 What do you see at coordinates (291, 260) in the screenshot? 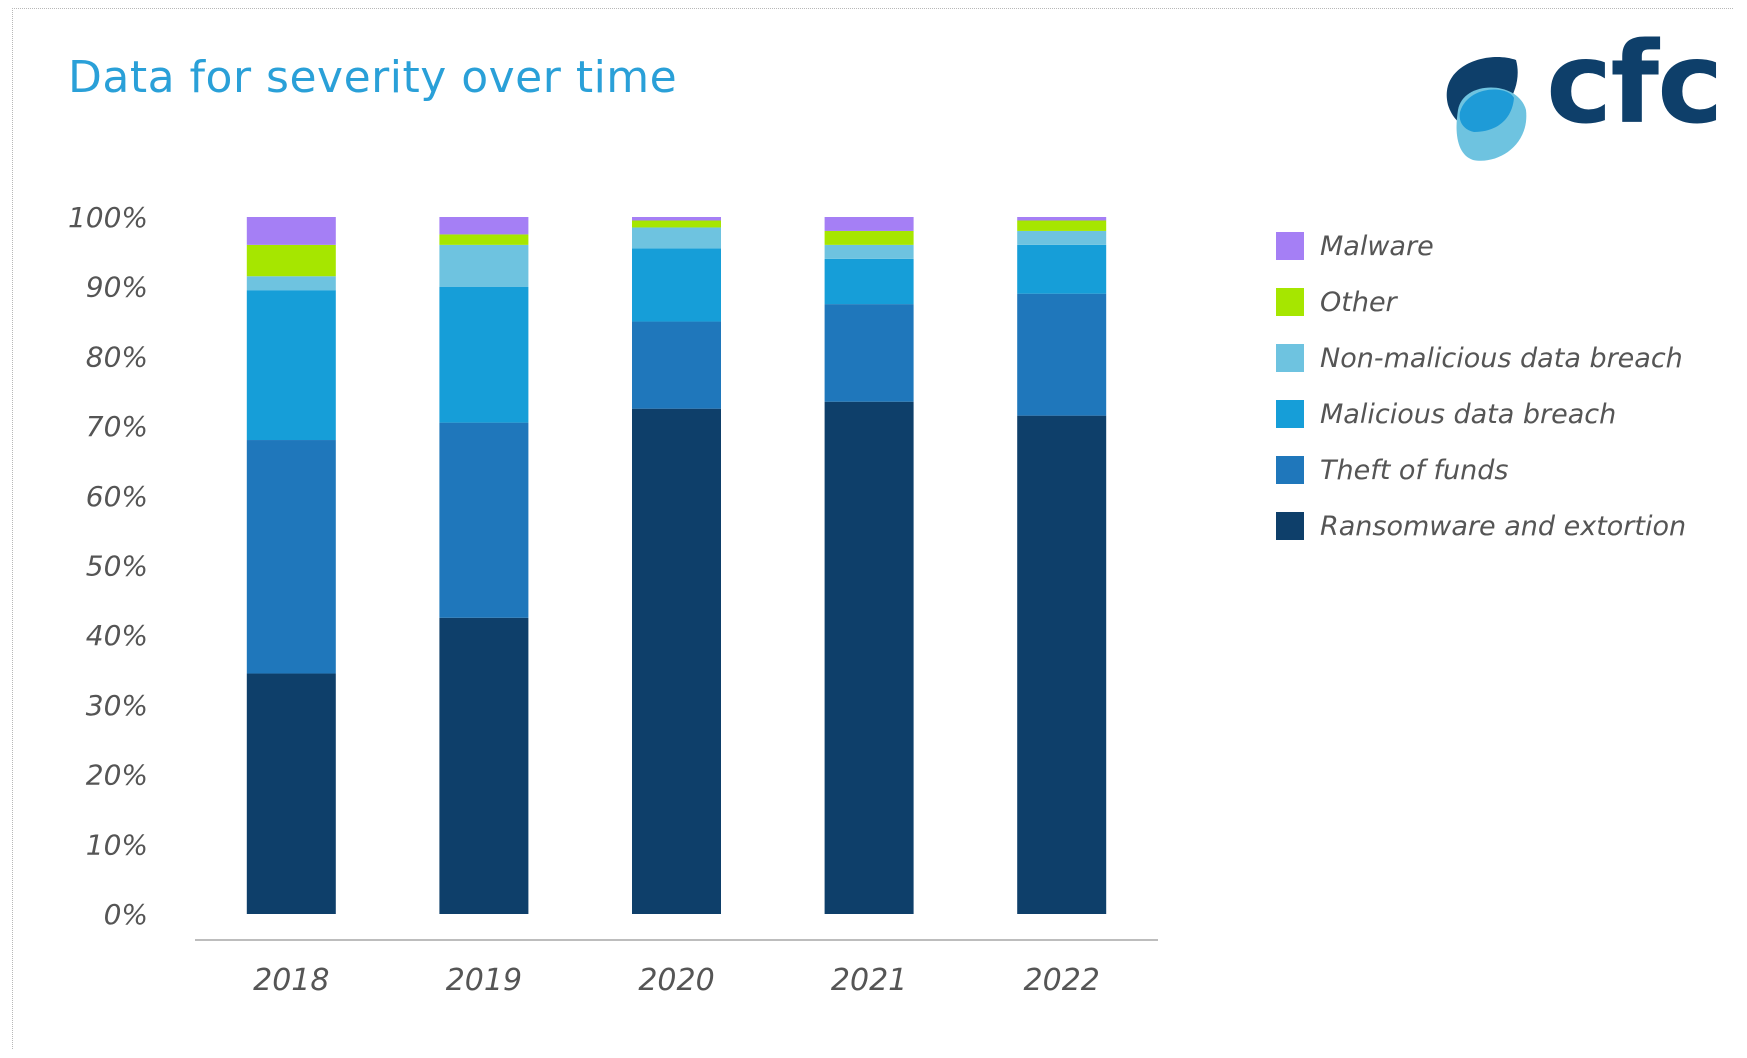
I see `bar-segment-other-2018` at bounding box center [291, 260].